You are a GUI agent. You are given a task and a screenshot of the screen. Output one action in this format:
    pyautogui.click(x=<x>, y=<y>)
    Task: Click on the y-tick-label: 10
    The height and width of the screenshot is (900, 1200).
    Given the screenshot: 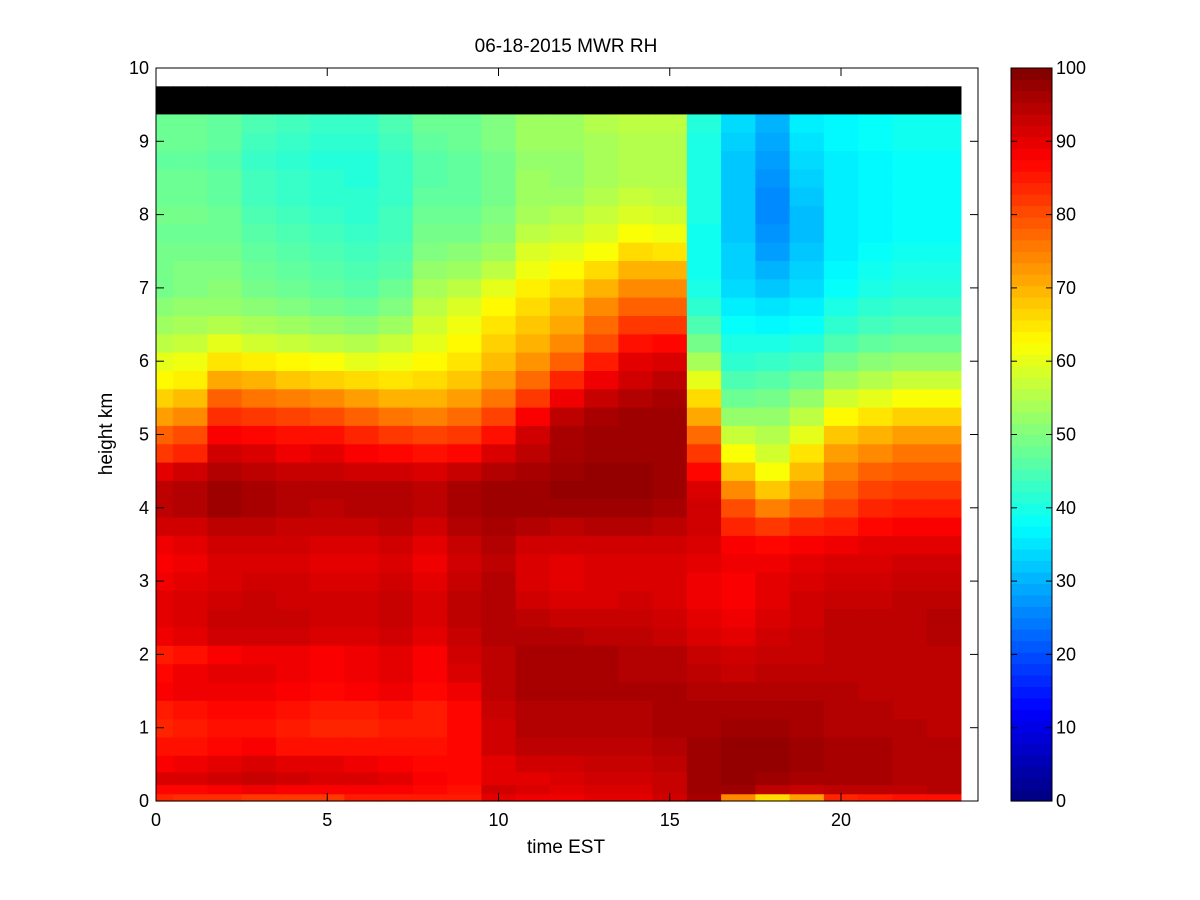 What is the action you would take?
    pyautogui.click(x=139, y=68)
    